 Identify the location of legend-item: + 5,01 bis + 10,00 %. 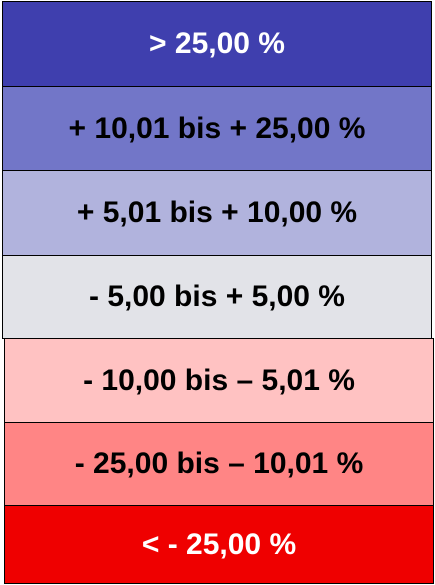
(217, 213).